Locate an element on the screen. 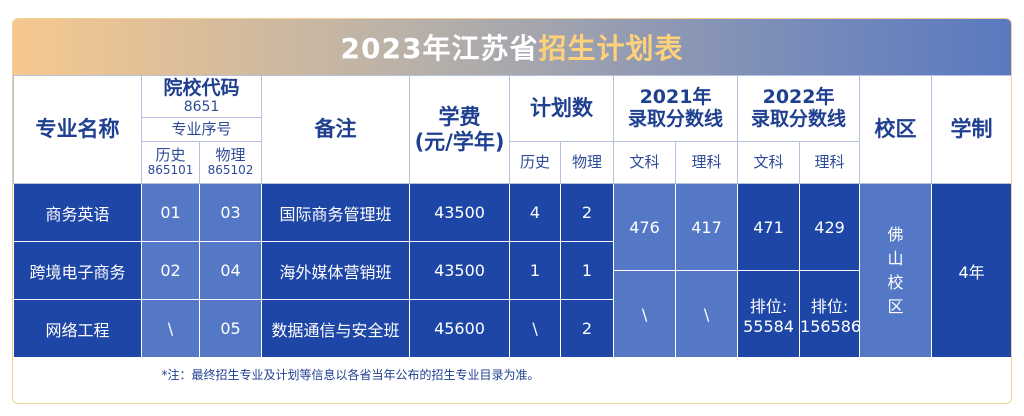 The image size is (1024, 416). row-1-plan-history: 4 is located at coordinates (535, 212).